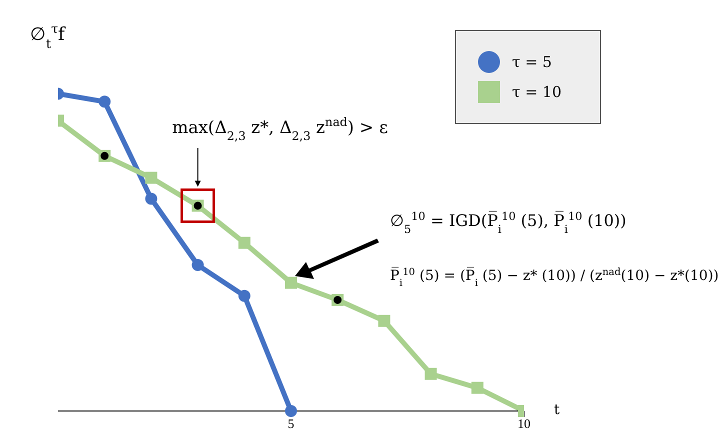  I want to click on x-tick-label: 10, so click(524, 424).